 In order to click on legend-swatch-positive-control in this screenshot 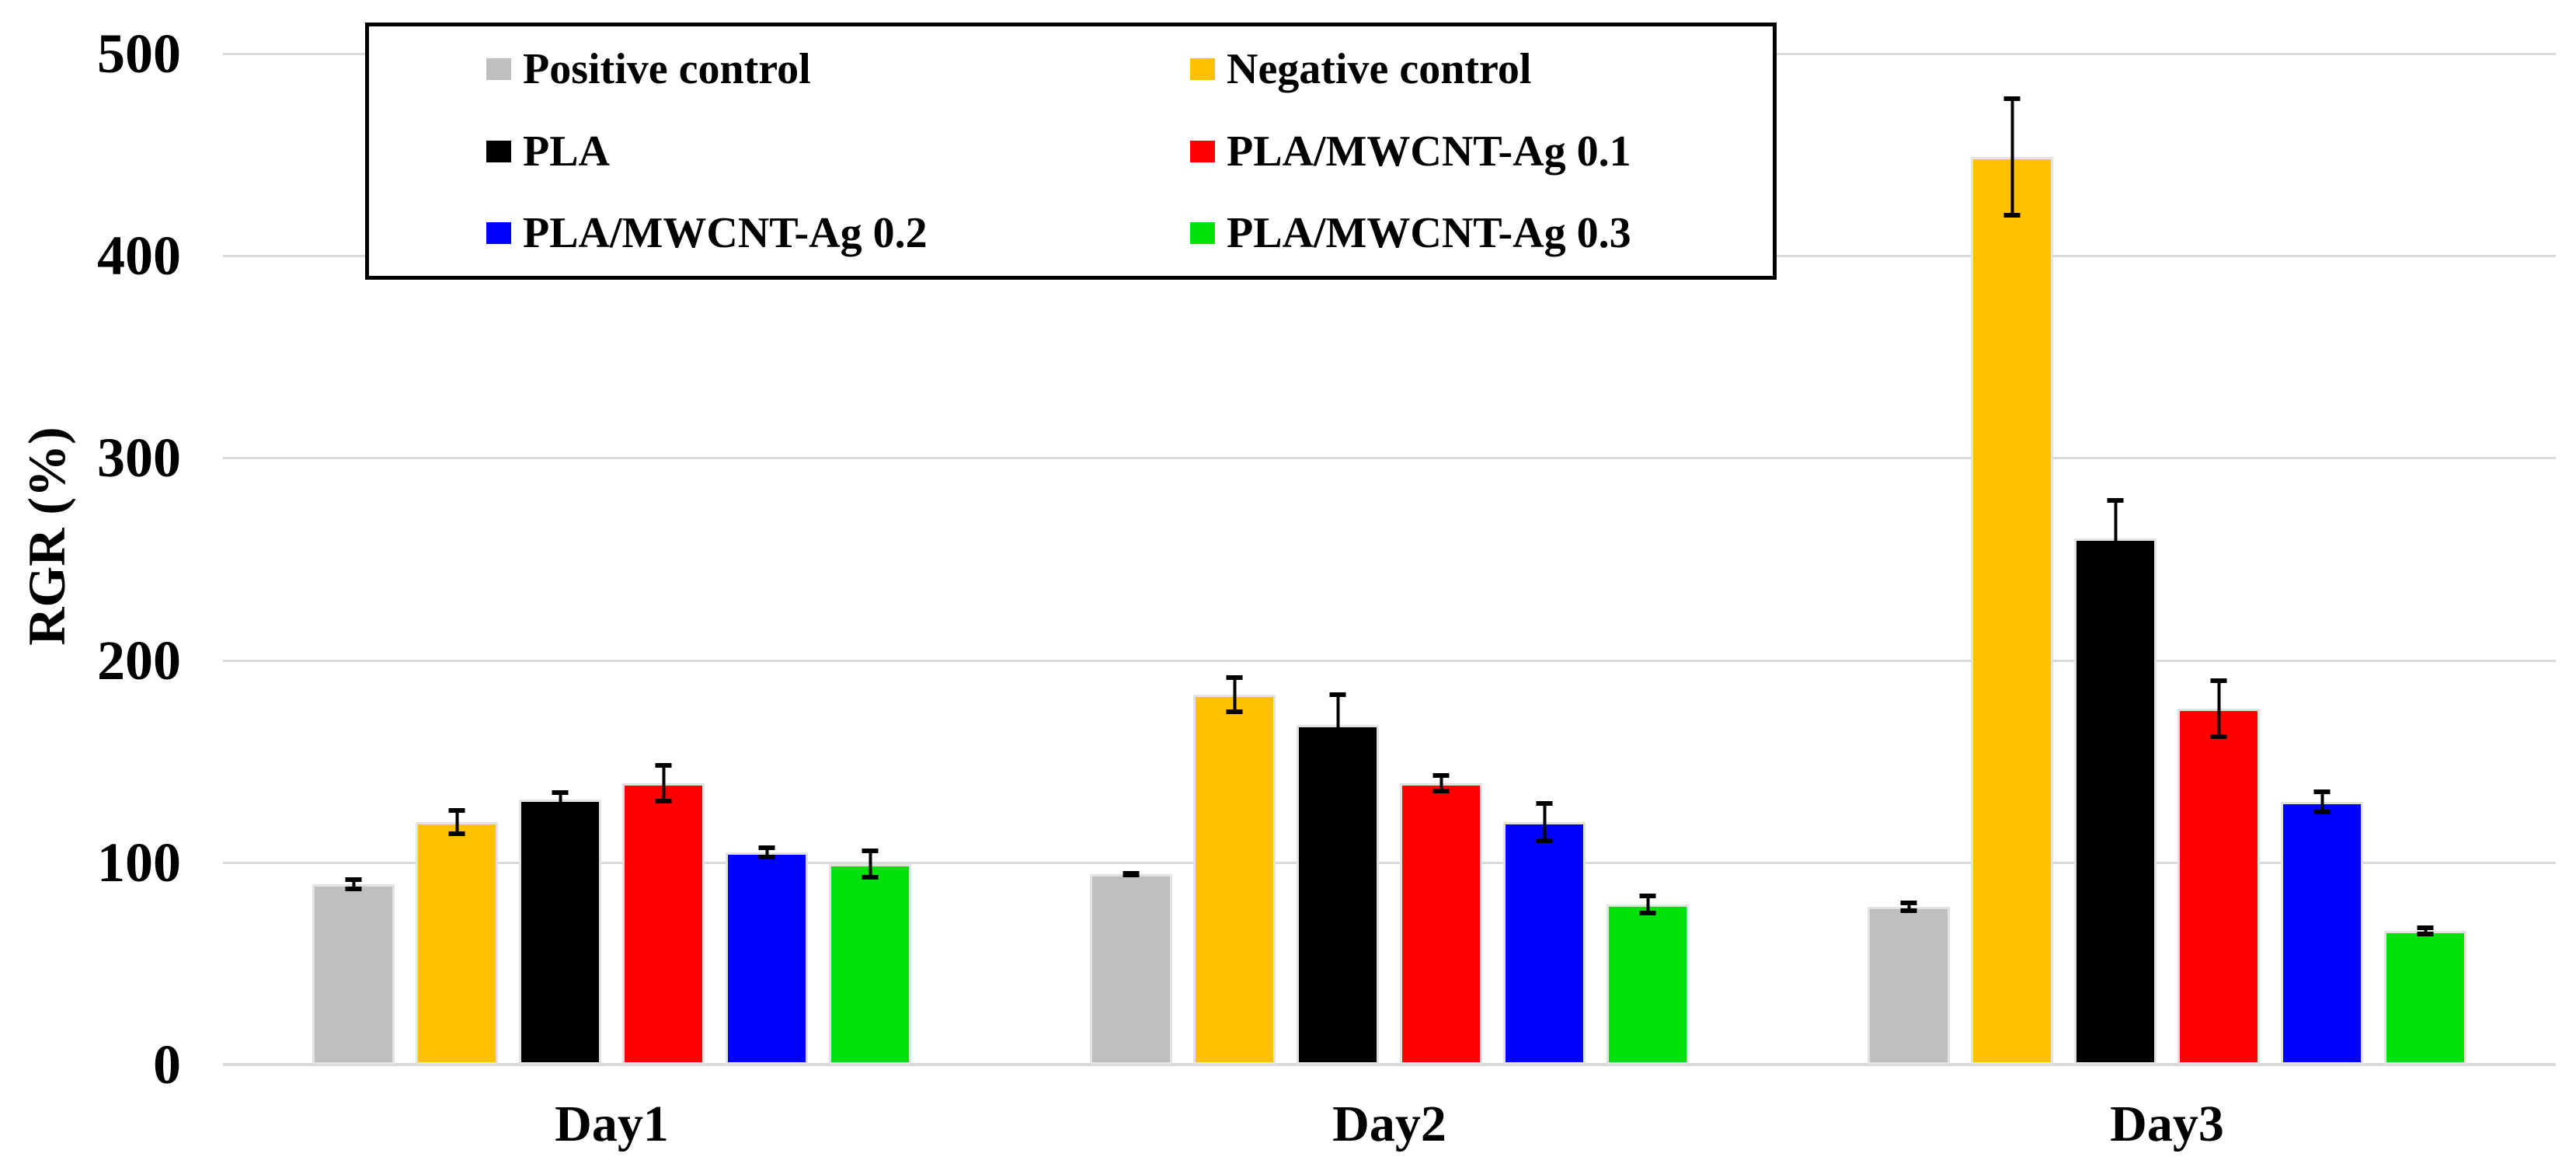, I will do `click(499, 69)`.